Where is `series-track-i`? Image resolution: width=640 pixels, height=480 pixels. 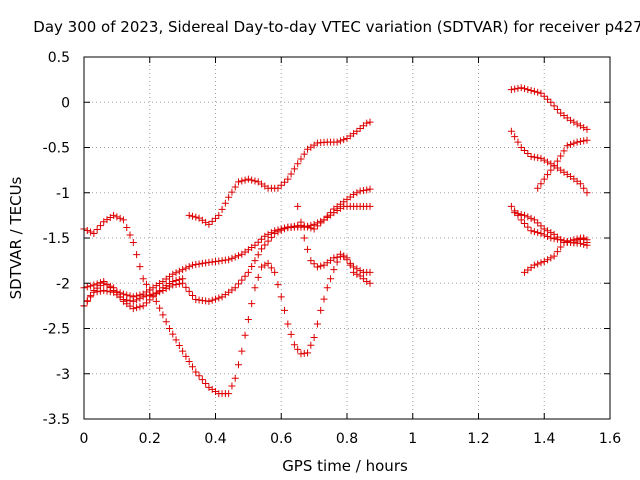 series-track-i is located at coordinates (549, 225).